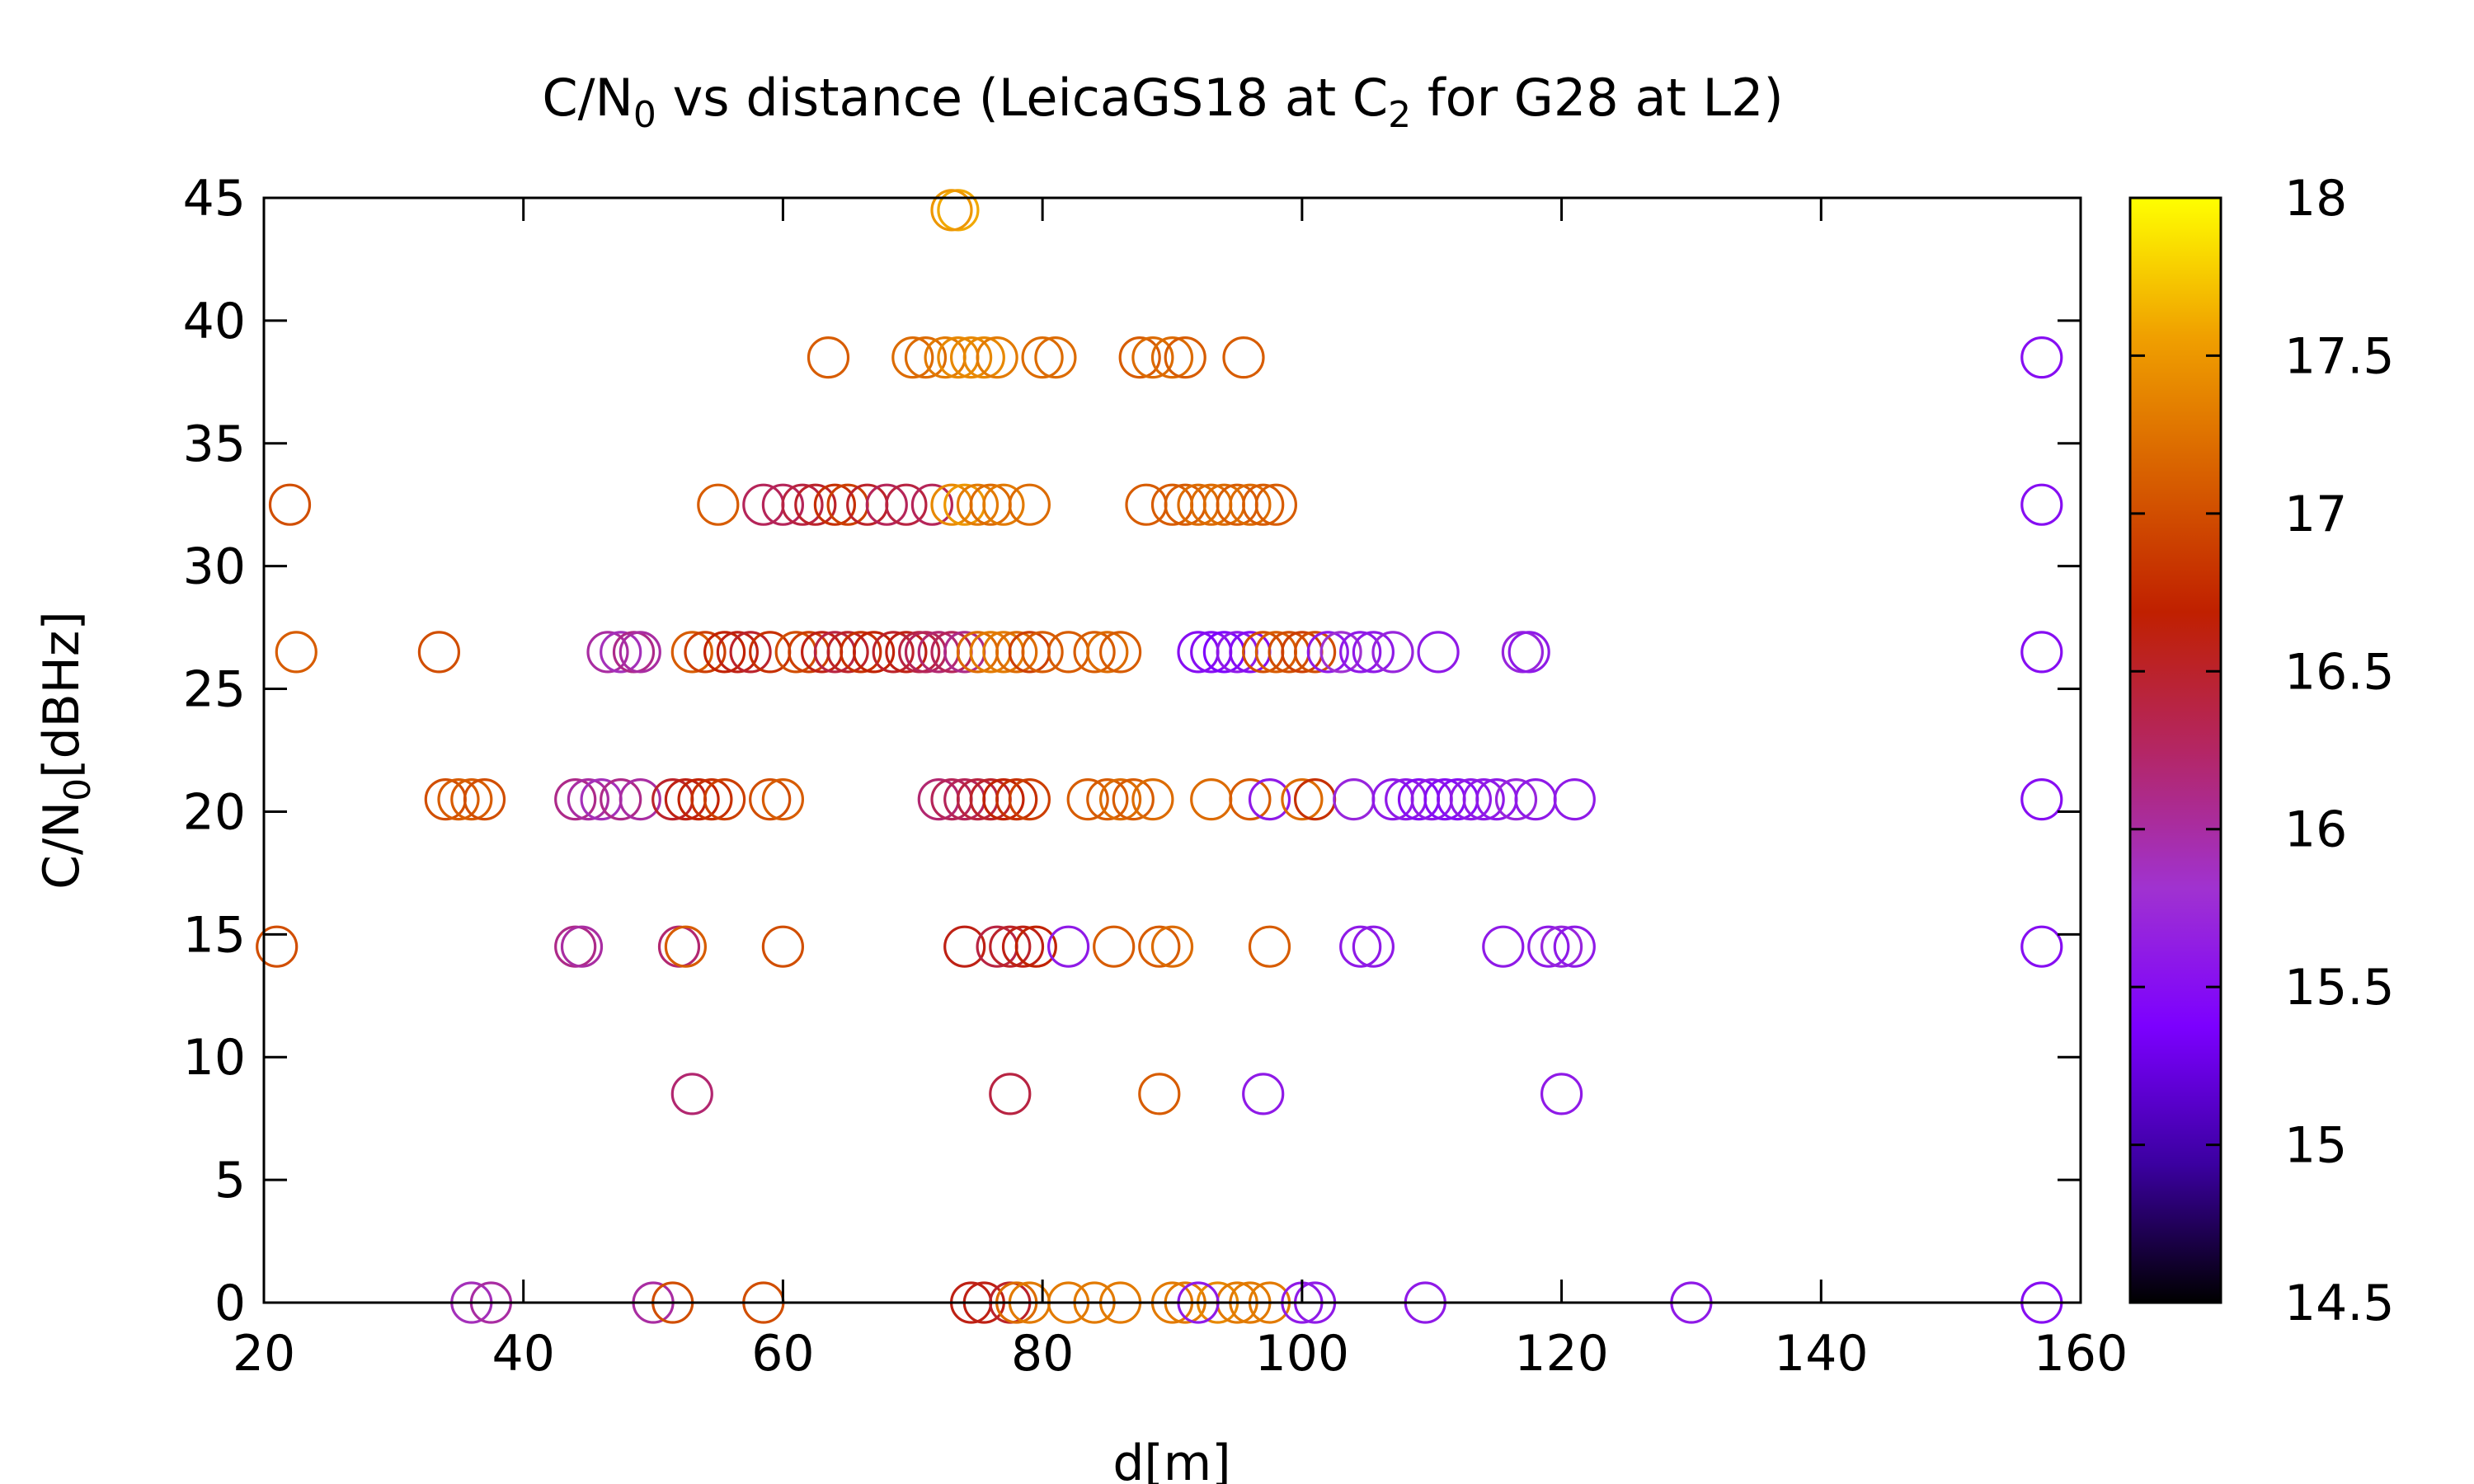 The width and height of the screenshot is (2474, 1484). Describe the element at coordinates (214, 445) in the screenshot. I see `y-tick-label: 35` at that location.